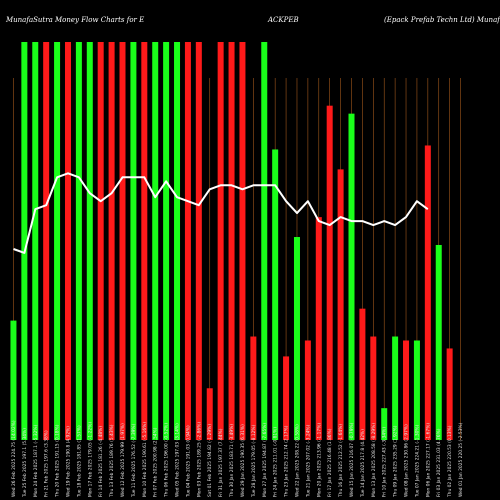 The width and height of the screenshot is (500, 500). I want to click on x-tick-label: Fri 07 Feb 2025 200.98 (2.54%), so click(156, 462).